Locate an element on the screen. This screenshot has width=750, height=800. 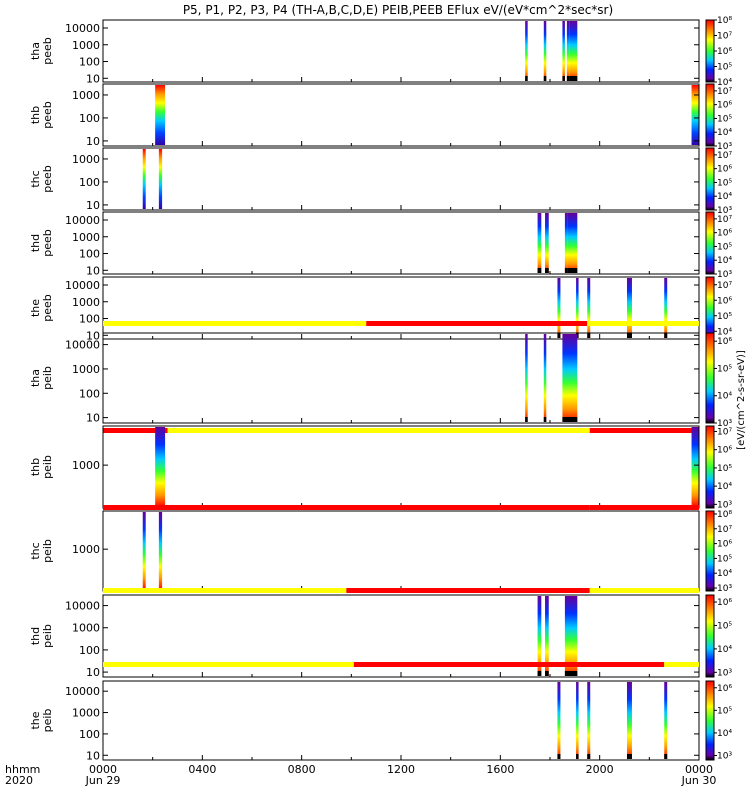
colorbar-tick-label: 10⁸ is located at coordinates (724, 21).